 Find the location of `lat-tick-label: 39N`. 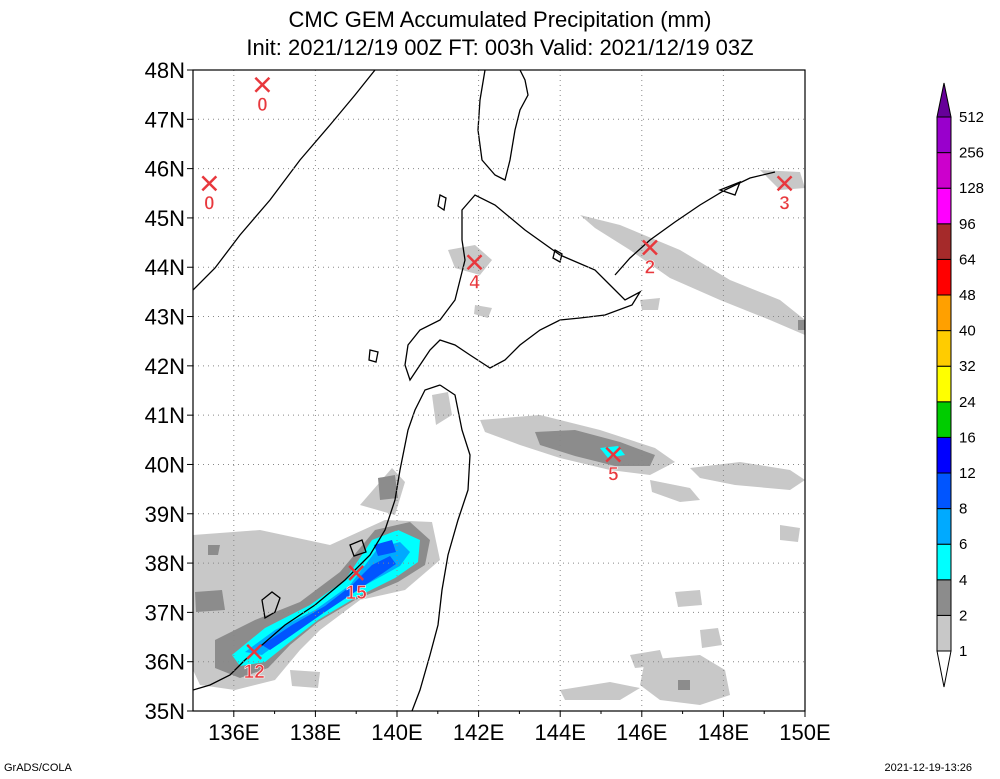

lat-tick-label: 39N is located at coordinates (165, 514).